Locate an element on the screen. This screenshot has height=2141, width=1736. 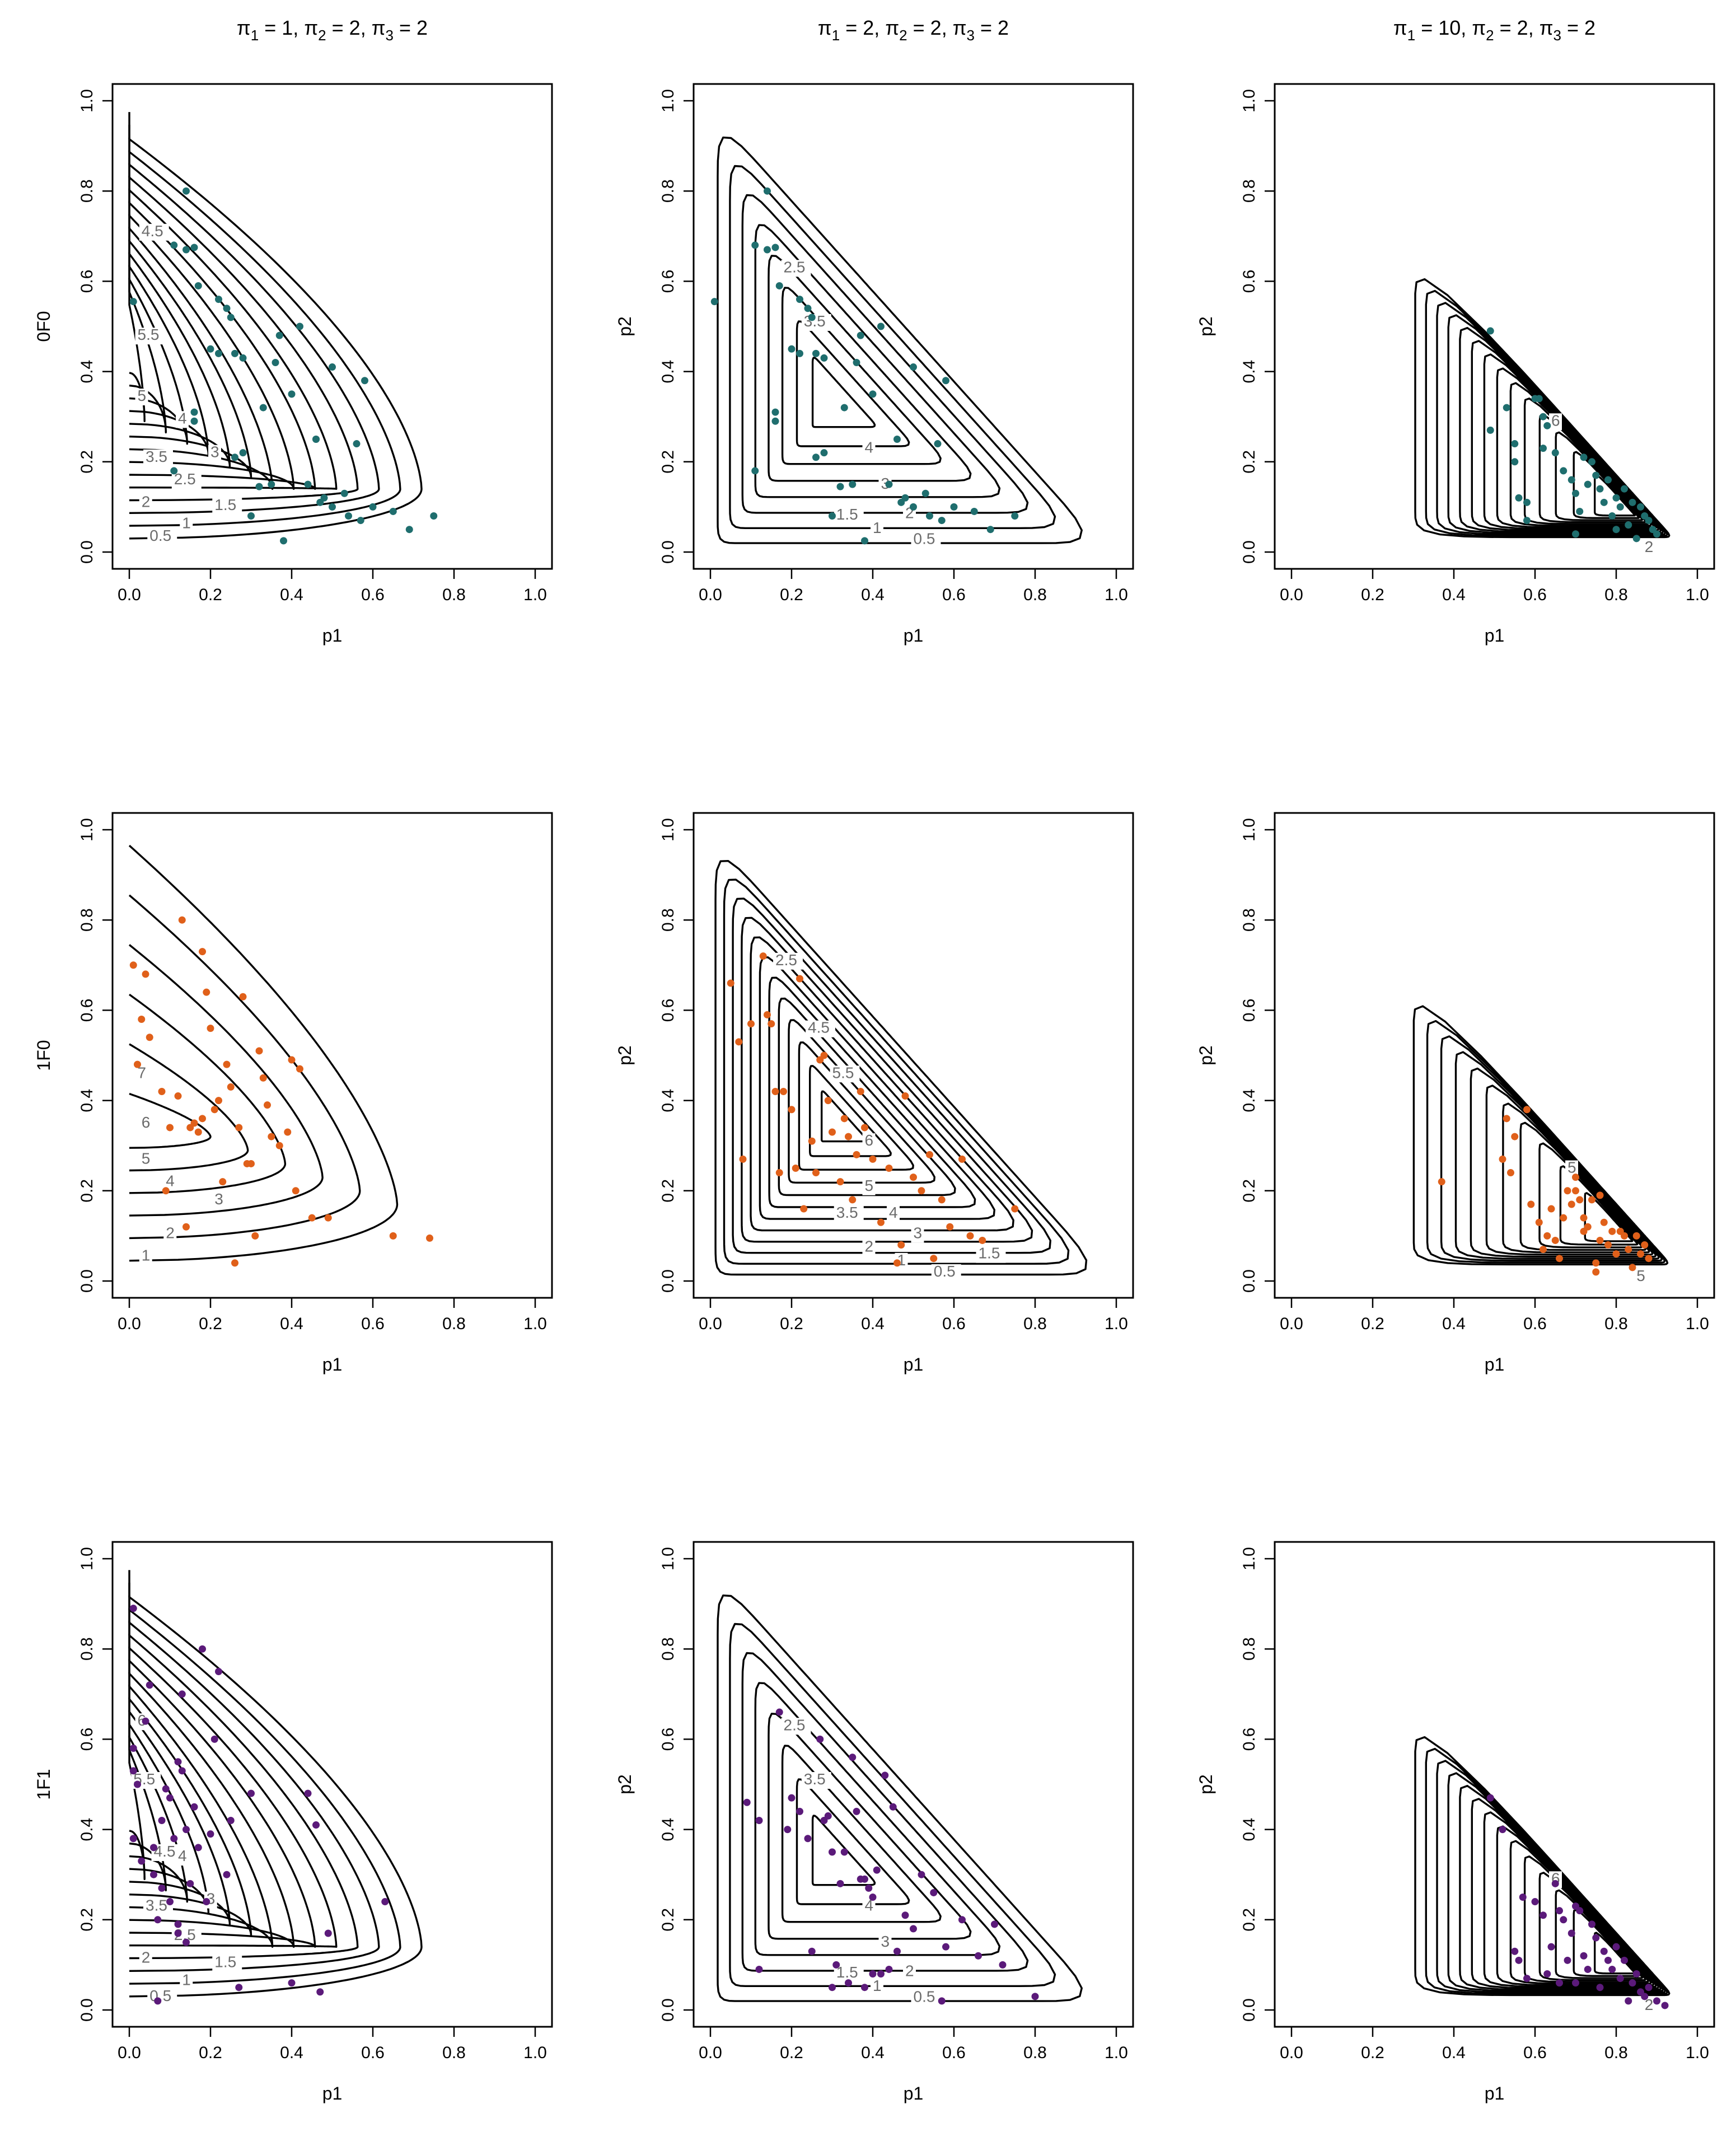
contour-label: 4.5 is located at coordinates (165, 1852).